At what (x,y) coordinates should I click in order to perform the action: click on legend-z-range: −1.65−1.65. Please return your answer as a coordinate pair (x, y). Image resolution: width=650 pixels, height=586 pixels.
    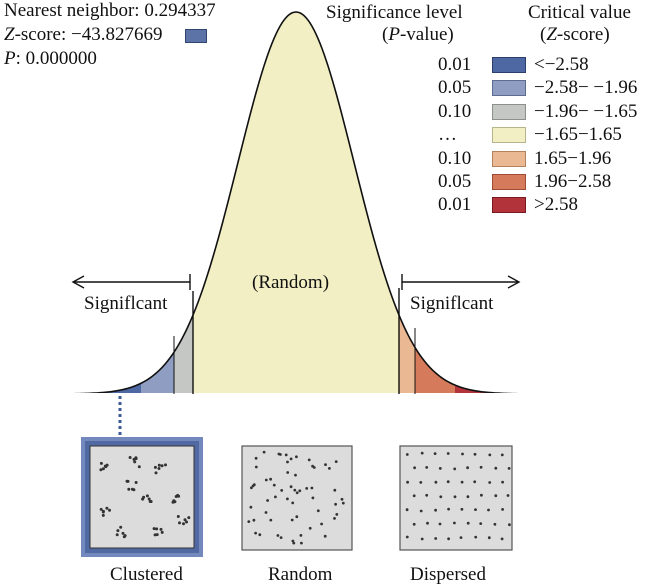
    Looking at the image, I should click on (578, 135).